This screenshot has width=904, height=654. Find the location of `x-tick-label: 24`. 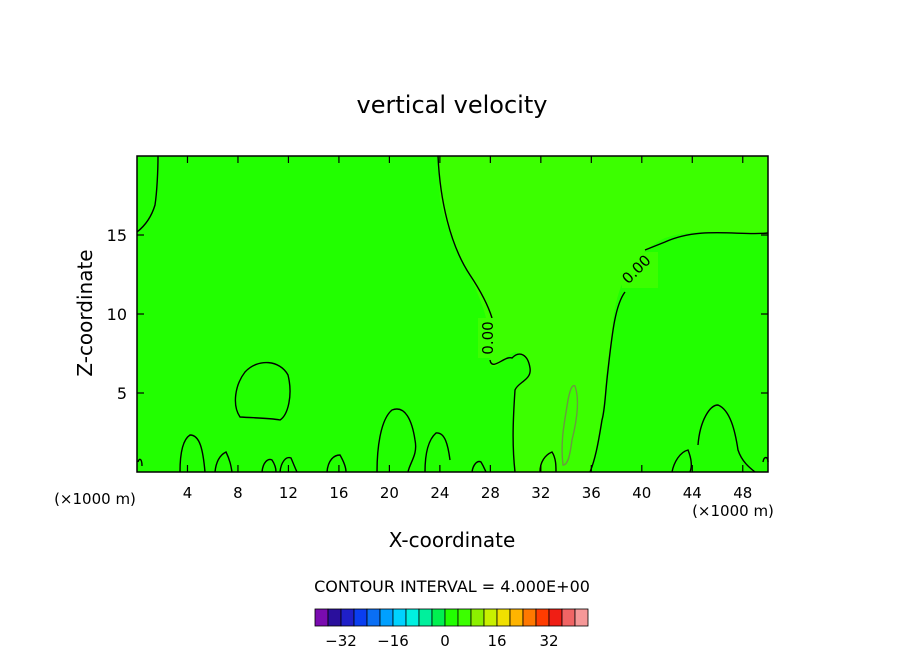

x-tick-label: 24 is located at coordinates (439, 493).